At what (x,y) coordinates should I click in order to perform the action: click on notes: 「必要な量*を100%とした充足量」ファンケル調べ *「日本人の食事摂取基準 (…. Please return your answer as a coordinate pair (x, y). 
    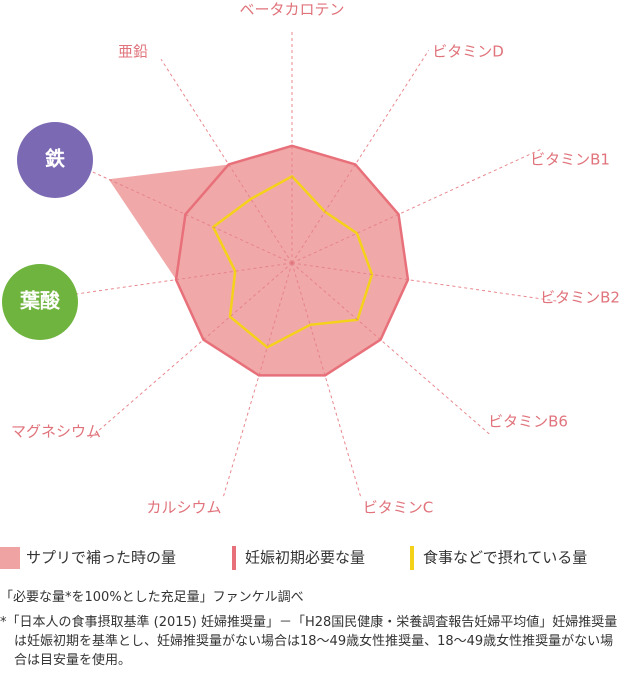
    Looking at the image, I should click on (310, 632).